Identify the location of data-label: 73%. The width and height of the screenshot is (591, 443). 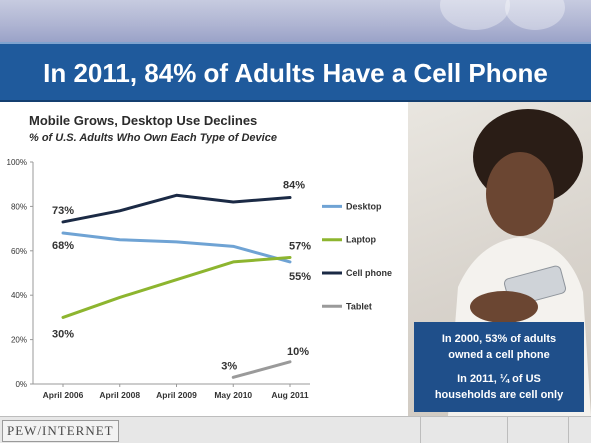
(63, 211).